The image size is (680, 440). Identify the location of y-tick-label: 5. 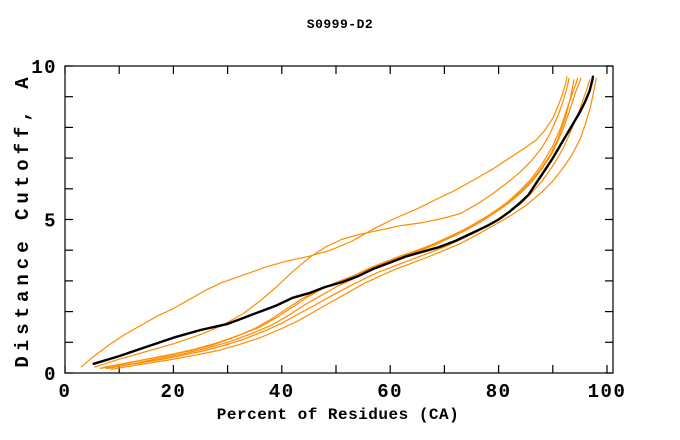
(50, 222).